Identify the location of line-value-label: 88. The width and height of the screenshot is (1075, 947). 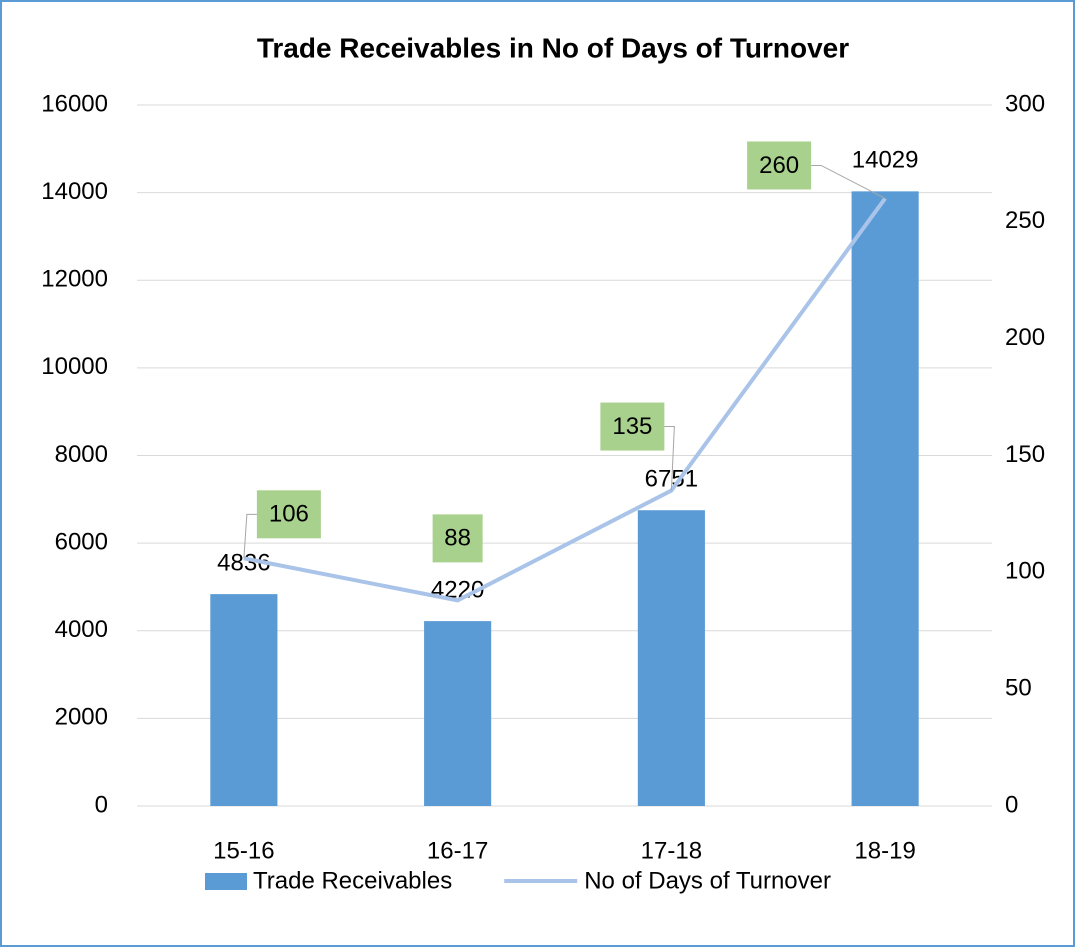
(457, 538).